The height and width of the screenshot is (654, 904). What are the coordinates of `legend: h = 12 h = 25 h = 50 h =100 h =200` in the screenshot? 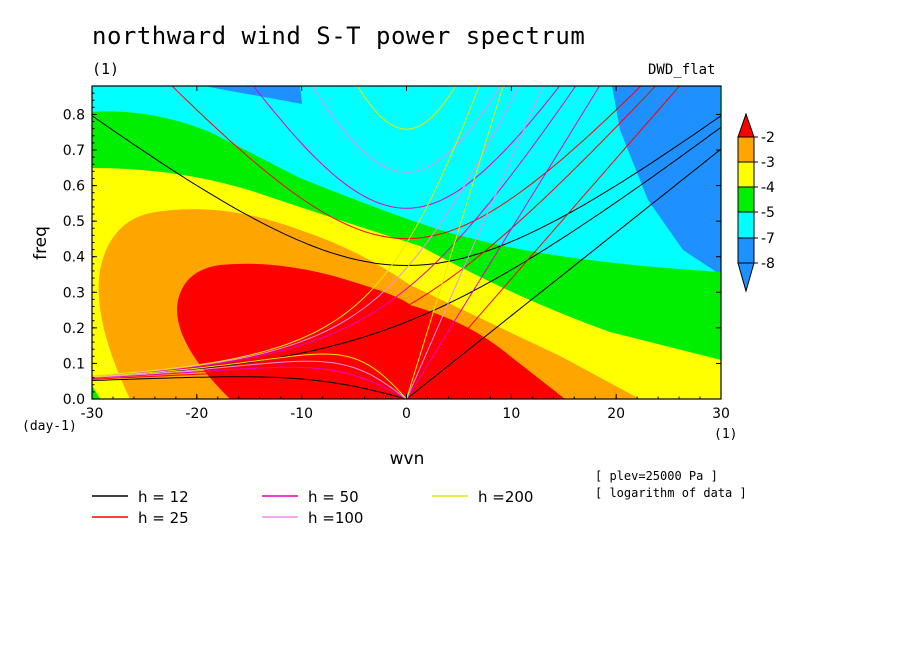 It's located at (312, 507).